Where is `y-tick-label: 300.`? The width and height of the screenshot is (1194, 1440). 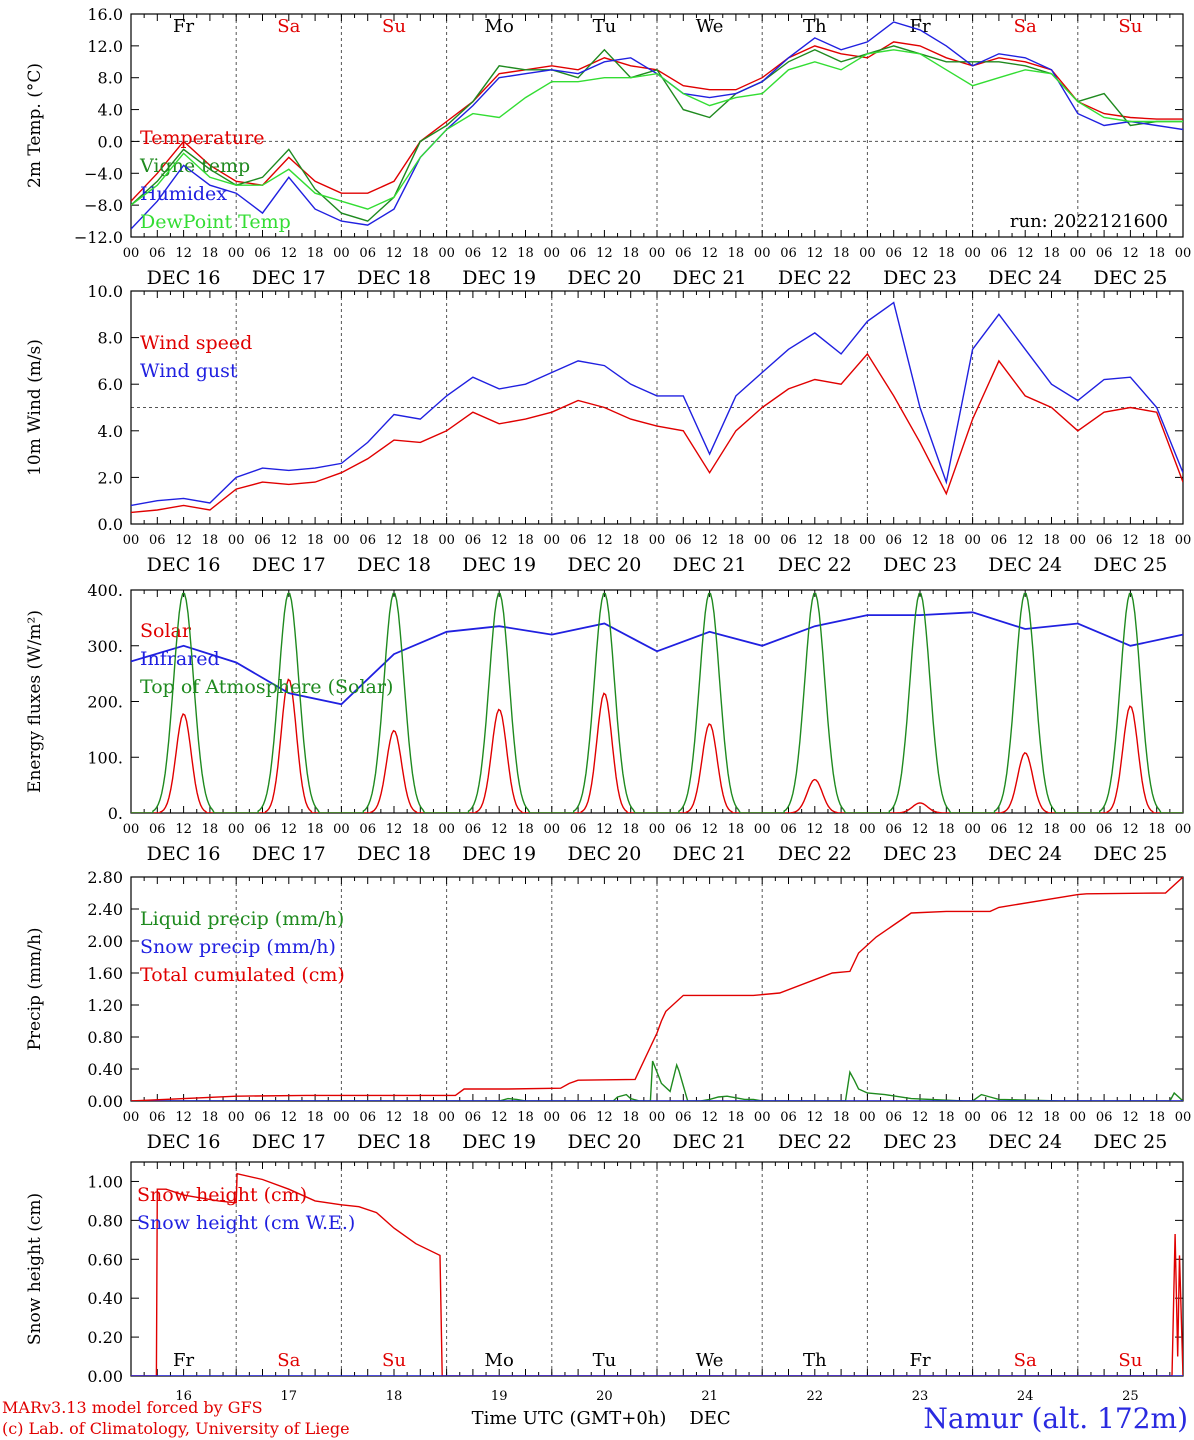
y-tick-label: 300. is located at coordinates (105, 646).